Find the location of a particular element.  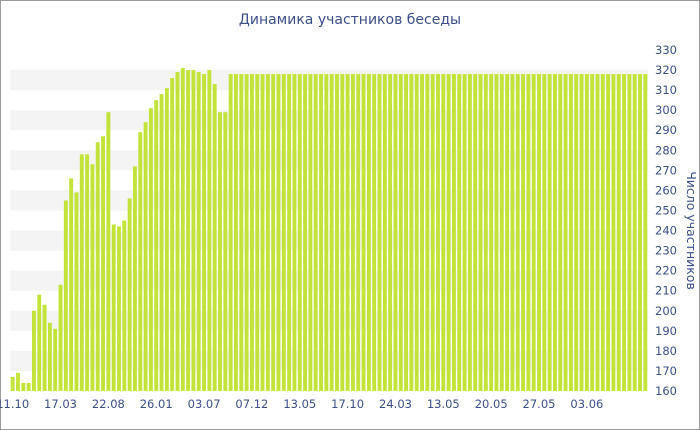

x-tick-label: 07.12 is located at coordinates (251, 404).